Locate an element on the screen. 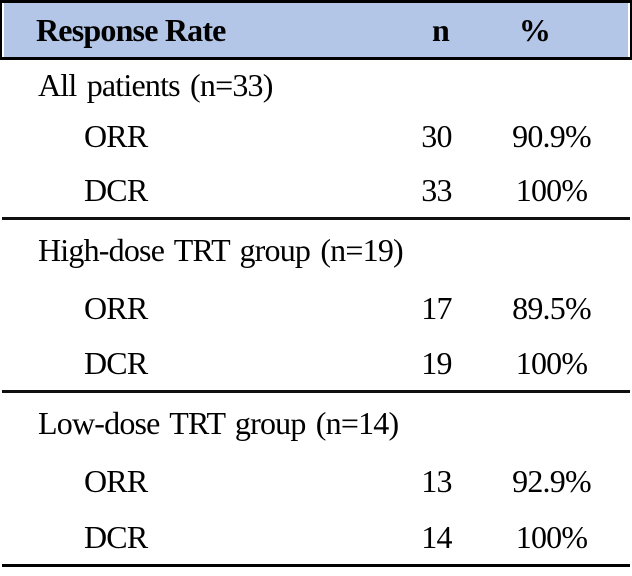 This screenshot has height=576, width=632. header-n: n is located at coordinates (441, 30).